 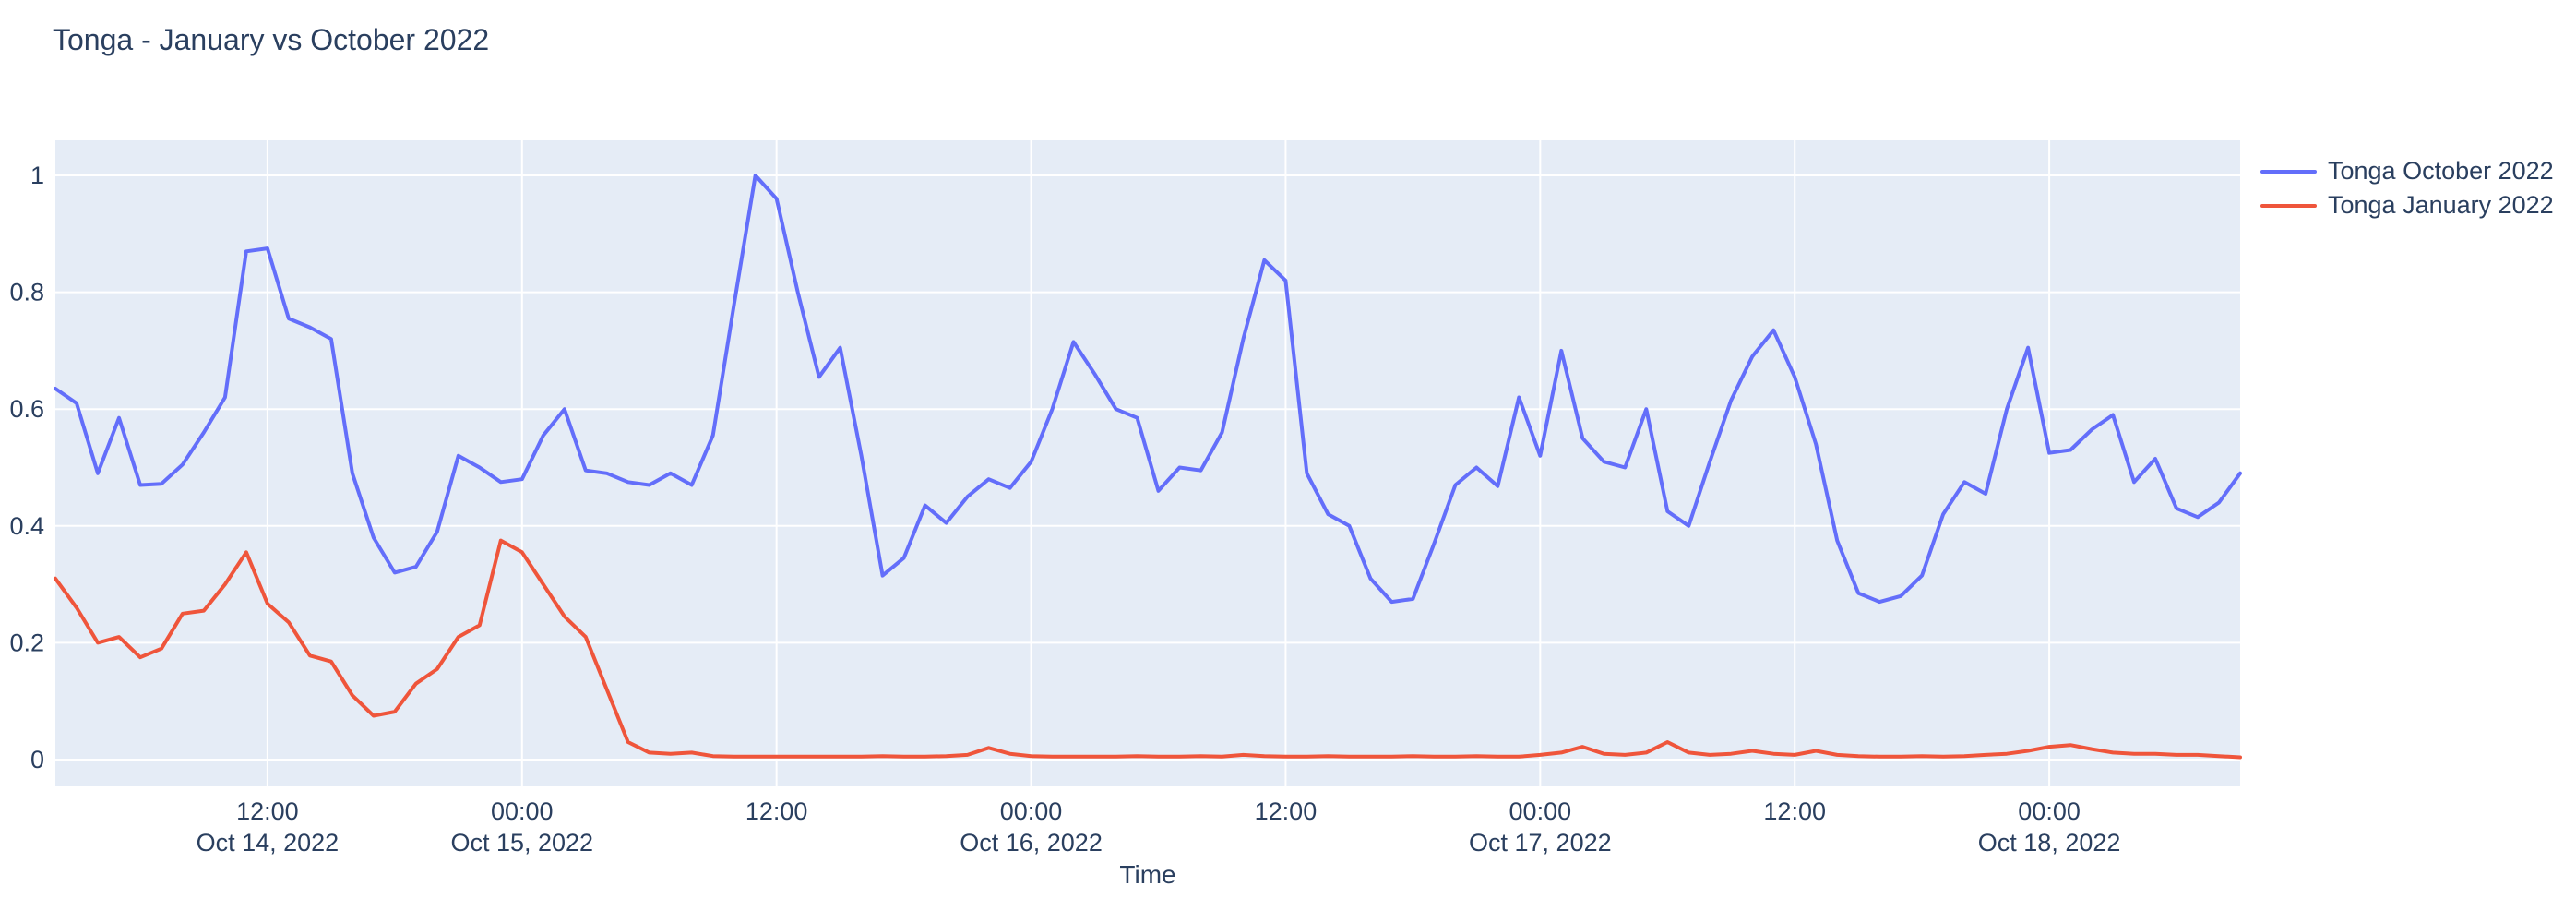 I want to click on y-tick-label: 0, so click(x=37, y=759).